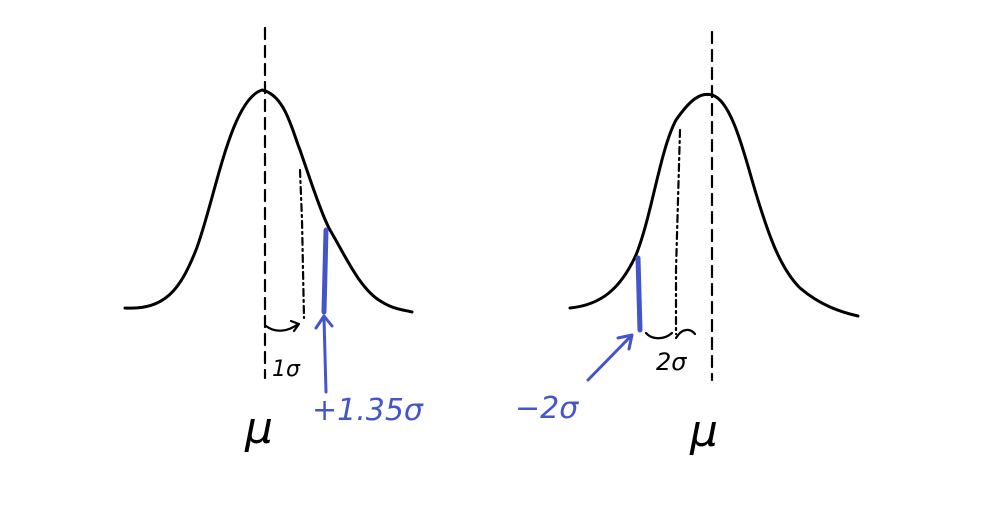 The image size is (996, 512). Describe the element at coordinates (258, 428) in the screenshot. I see `left-mean-label: μ` at that location.